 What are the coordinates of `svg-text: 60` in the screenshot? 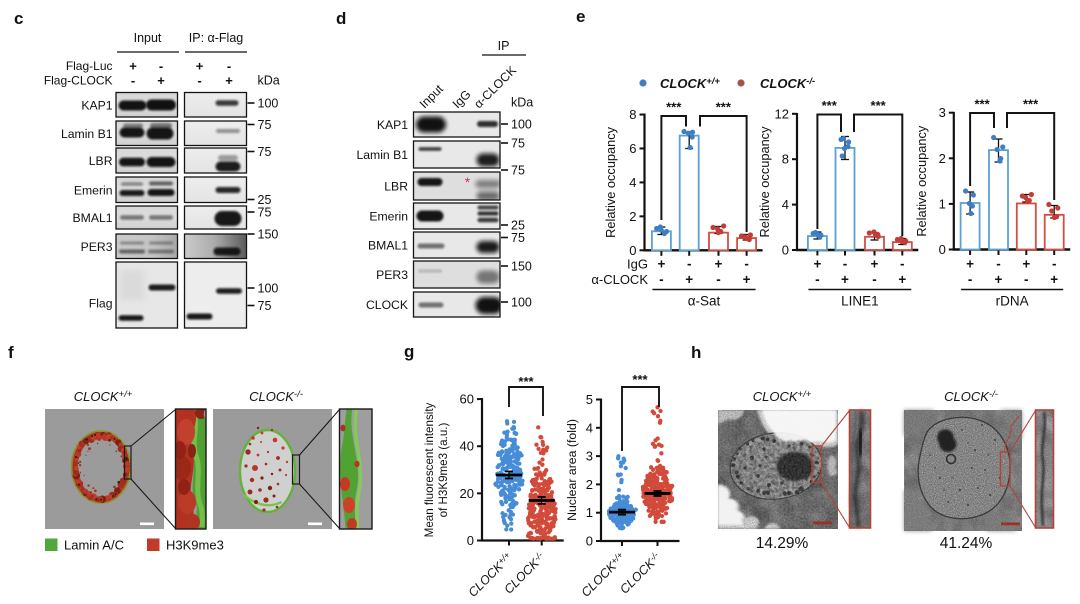 It's located at (467, 399).